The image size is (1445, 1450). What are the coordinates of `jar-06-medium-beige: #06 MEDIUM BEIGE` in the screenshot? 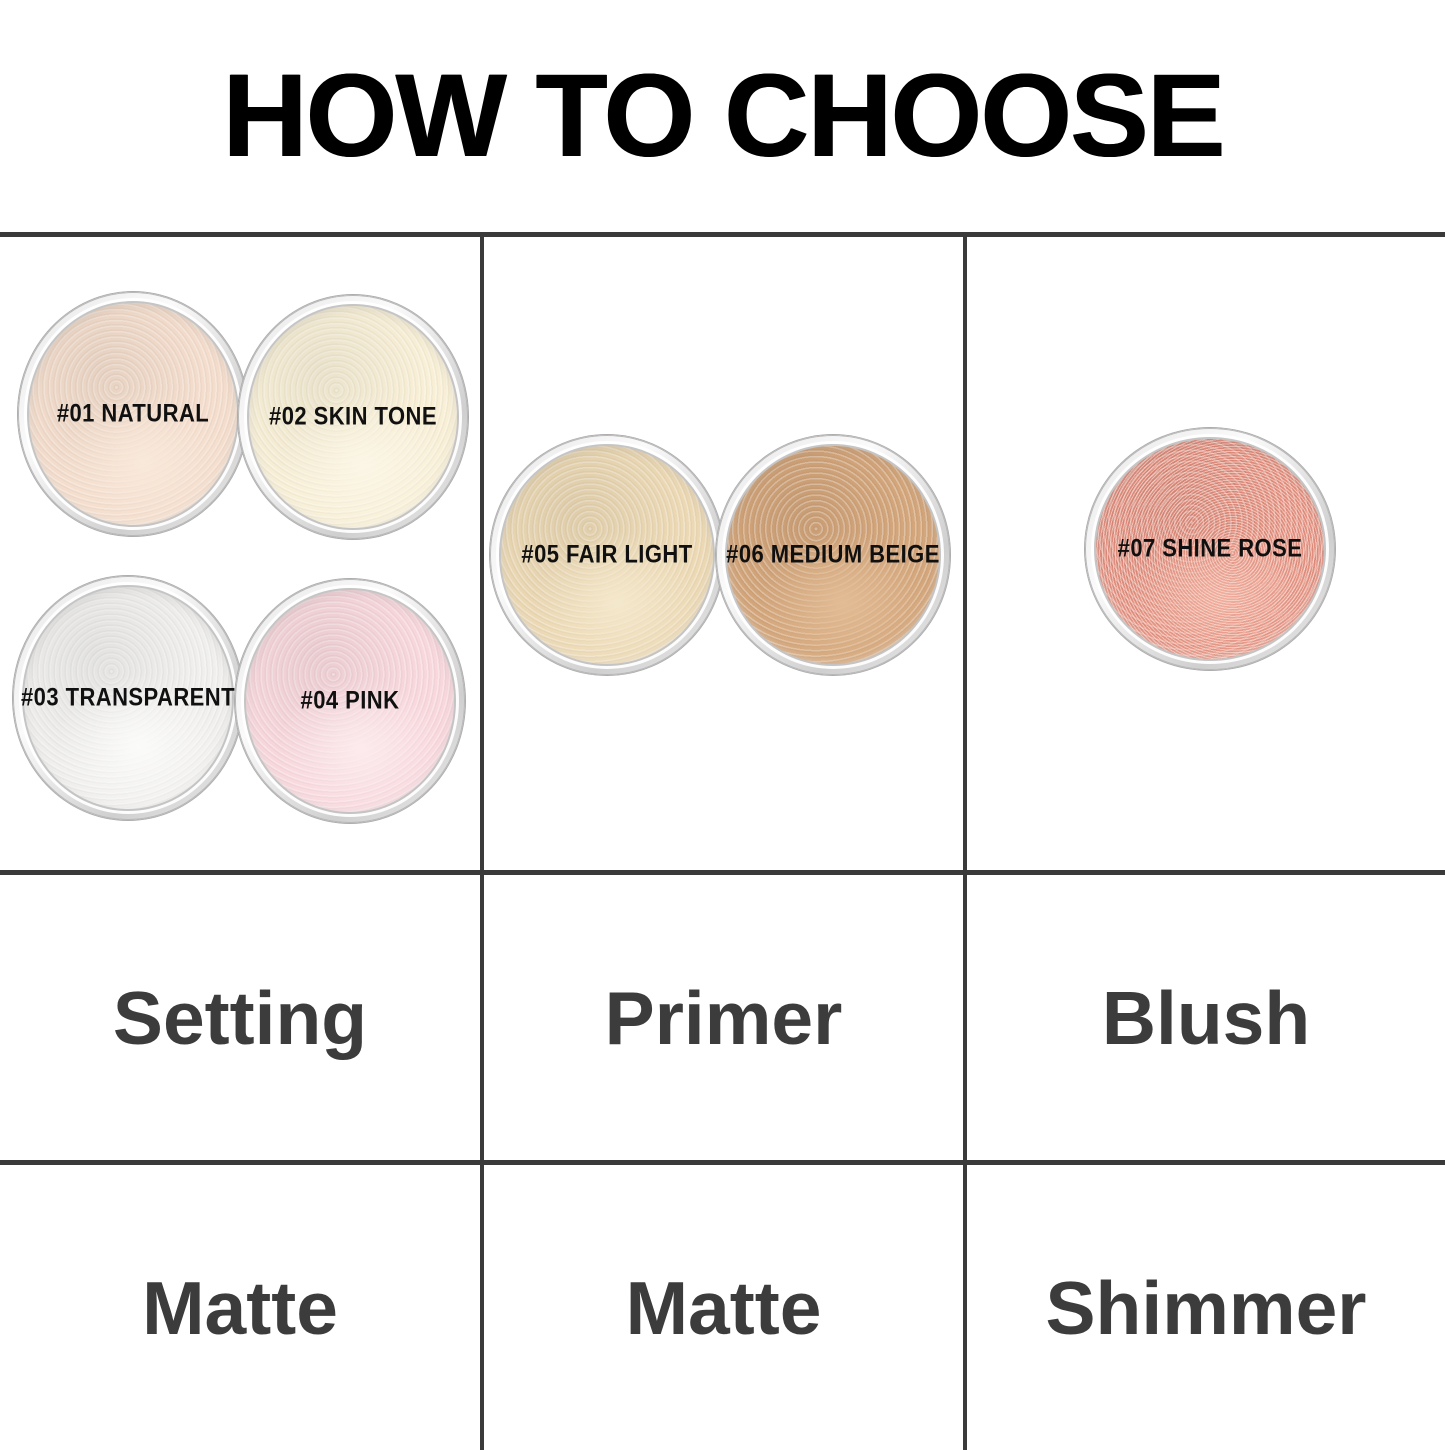 It's located at (833, 555).